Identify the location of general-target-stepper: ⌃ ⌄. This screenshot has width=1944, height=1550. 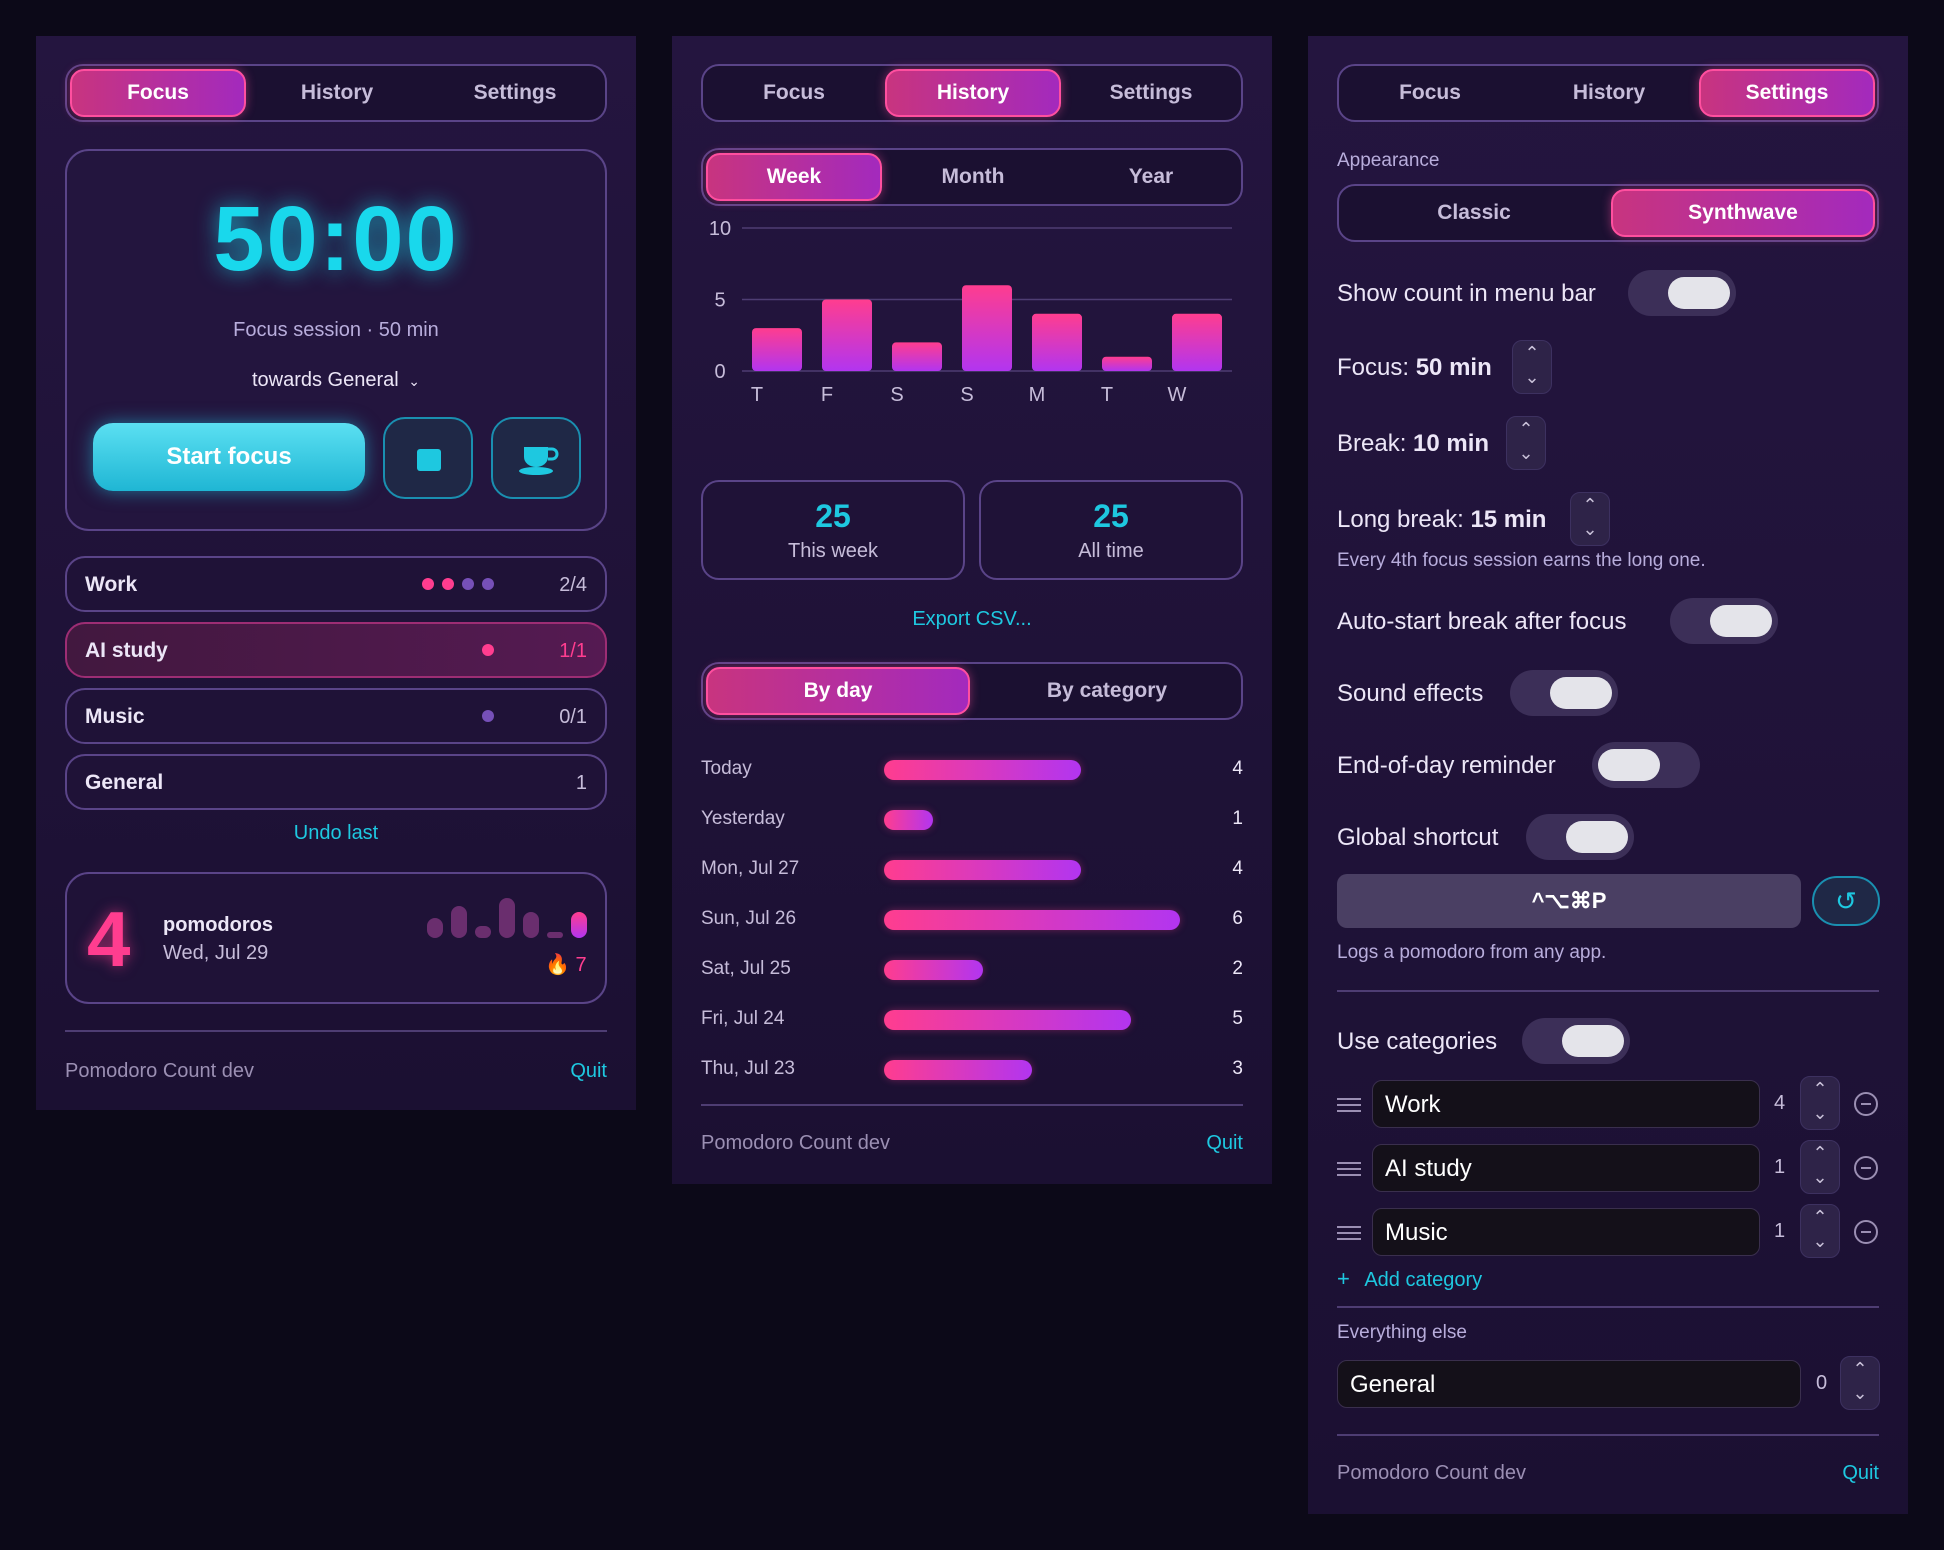
(1860, 1383).